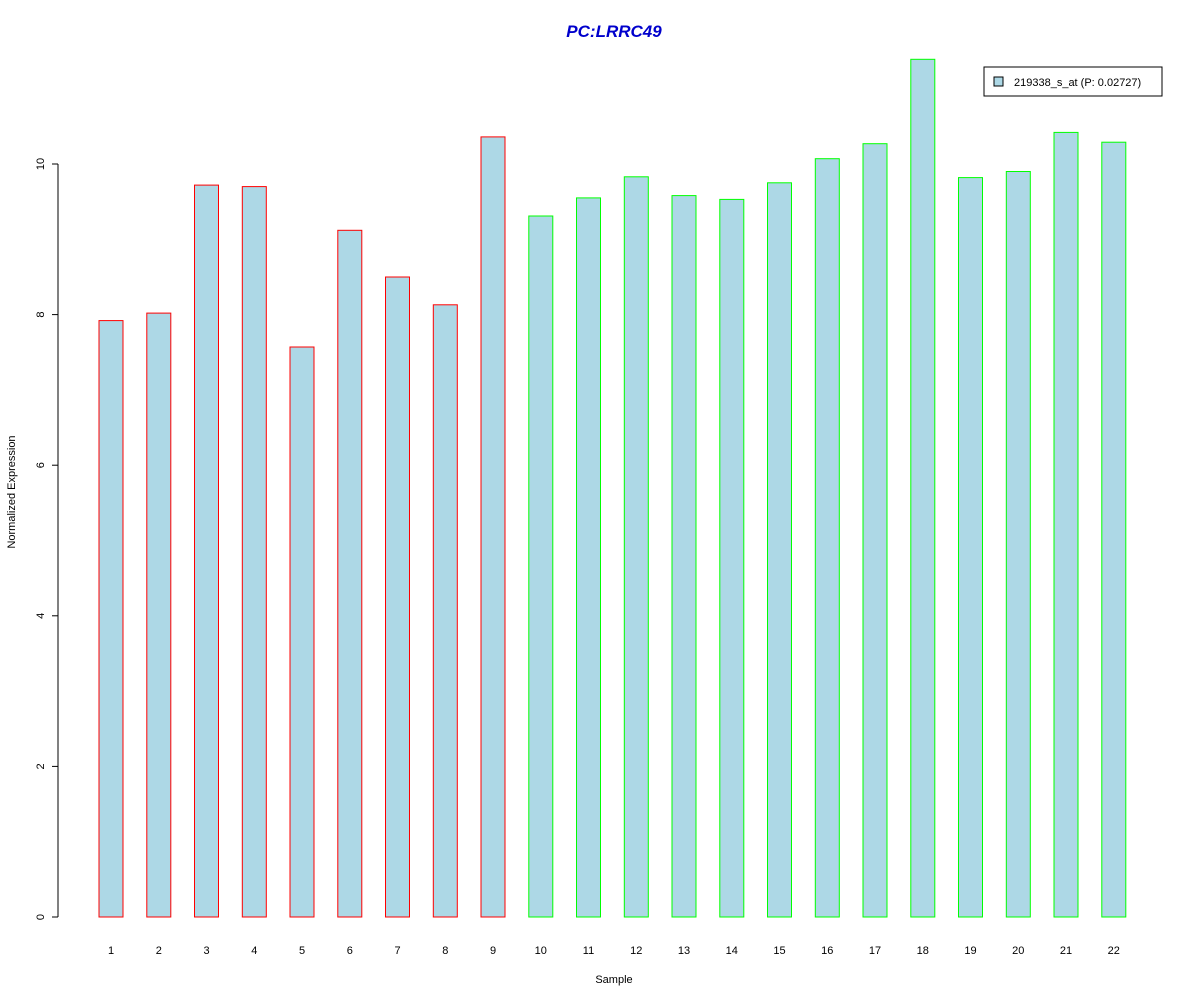  I want to click on x-tick-label: 8, so click(445, 951).